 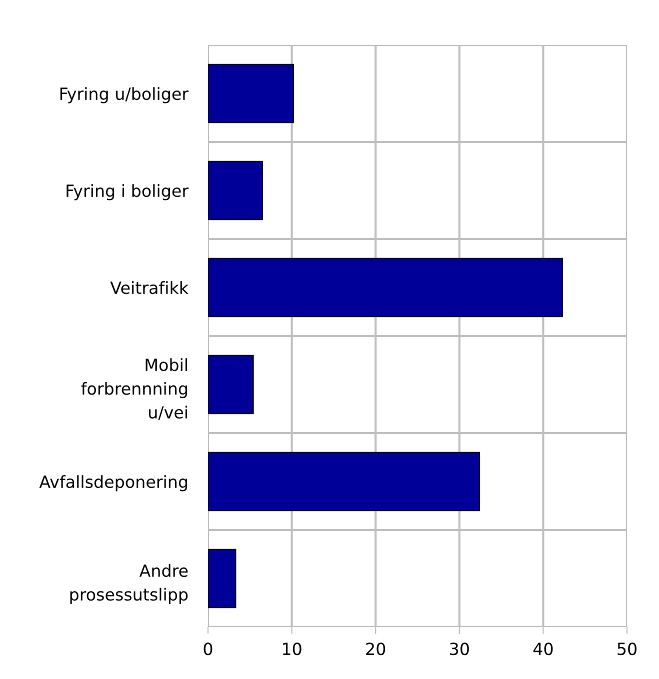 I want to click on x-tick-label: 20, so click(x=376, y=649).